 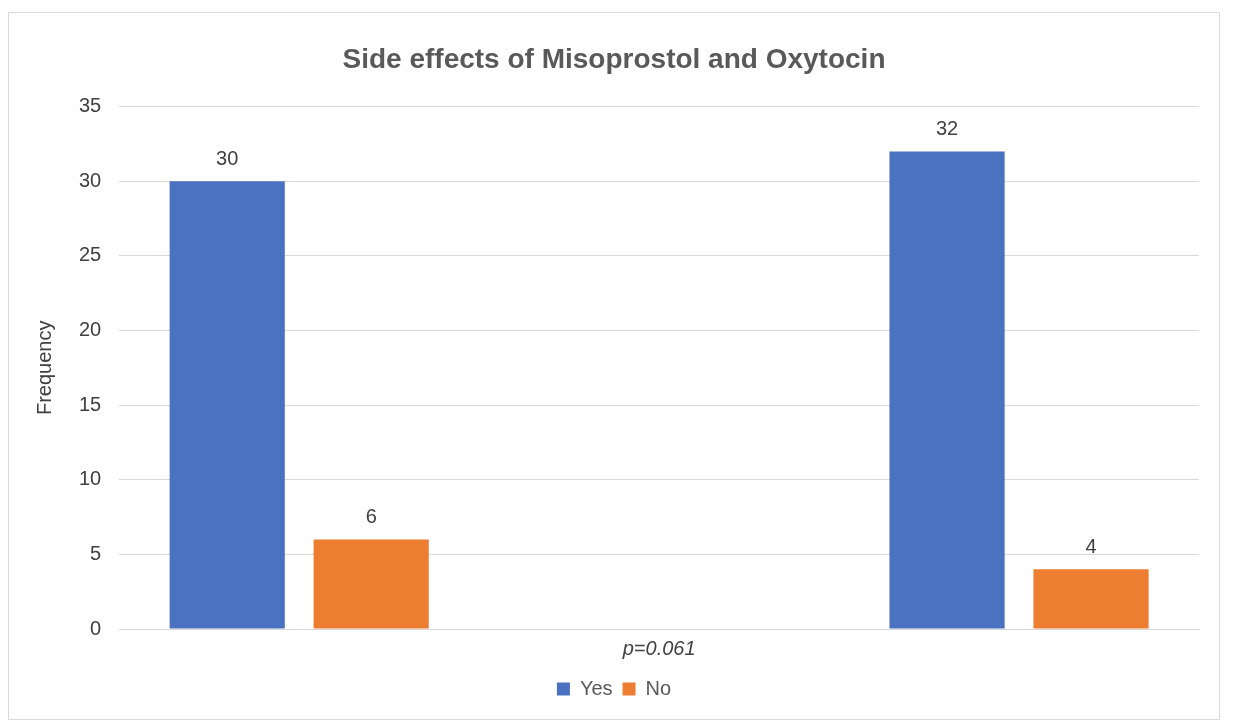 What do you see at coordinates (227, 157) in the screenshot?
I see `data-label: 30` at bounding box center [227, 157].